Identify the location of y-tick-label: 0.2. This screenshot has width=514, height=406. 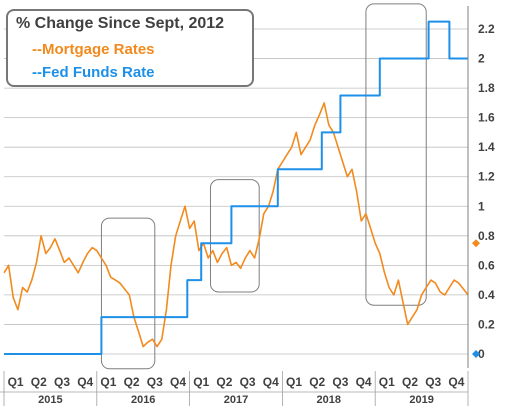
(486, 324).